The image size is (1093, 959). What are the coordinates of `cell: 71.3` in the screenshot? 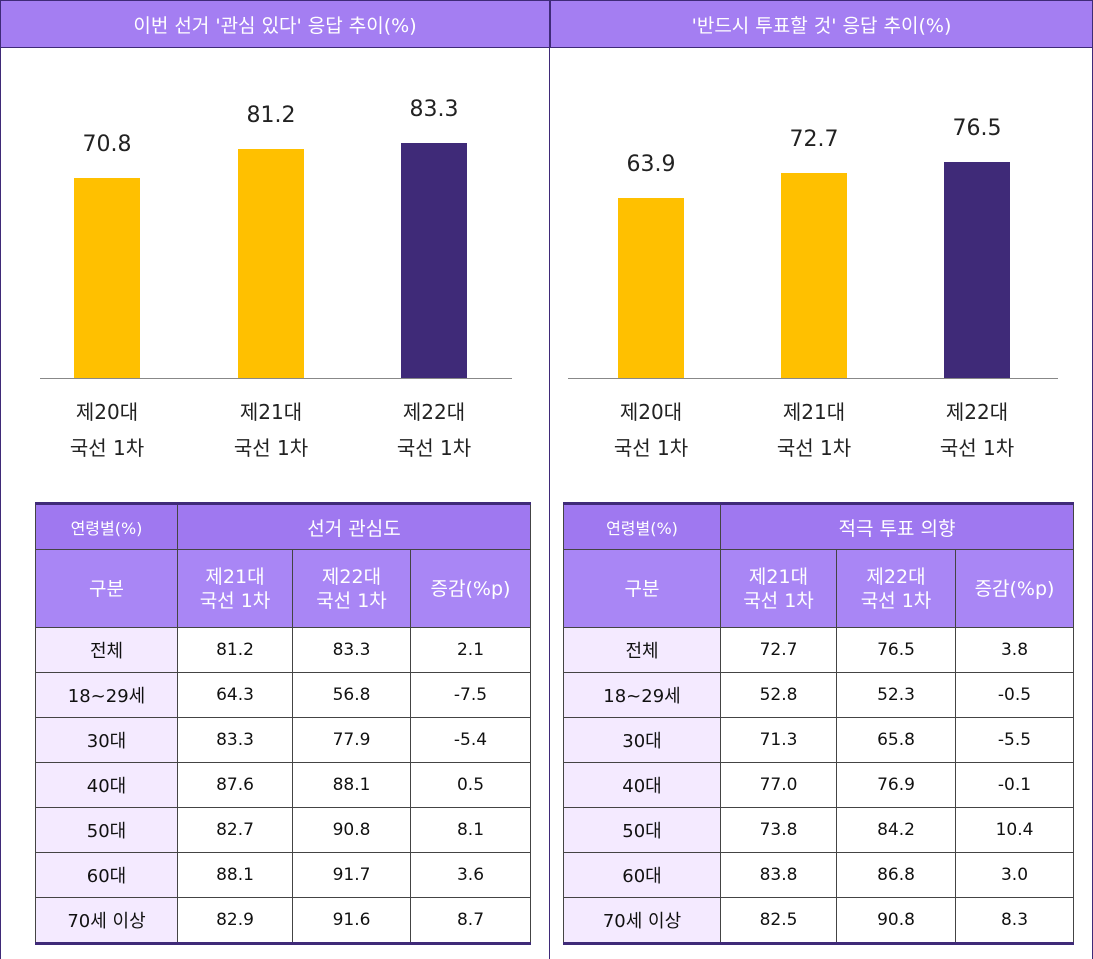 It's located at (778, 740).